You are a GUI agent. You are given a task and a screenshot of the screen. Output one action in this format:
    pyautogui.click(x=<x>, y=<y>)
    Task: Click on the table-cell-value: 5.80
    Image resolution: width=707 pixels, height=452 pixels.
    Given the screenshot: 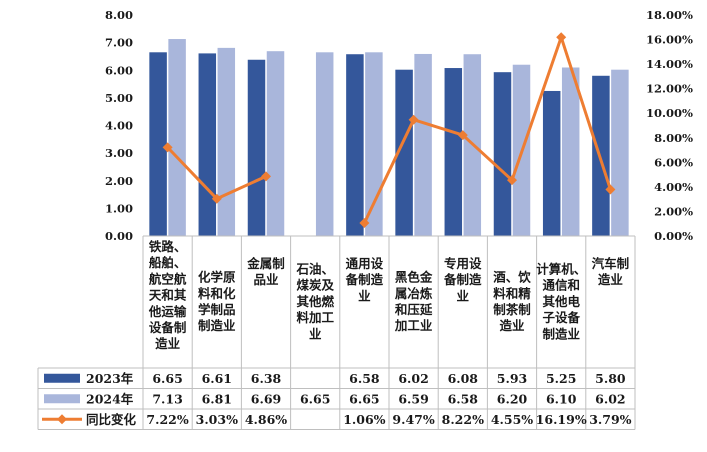 What is the action you would take?
    pyautogui.click(x=610, y=378)
    